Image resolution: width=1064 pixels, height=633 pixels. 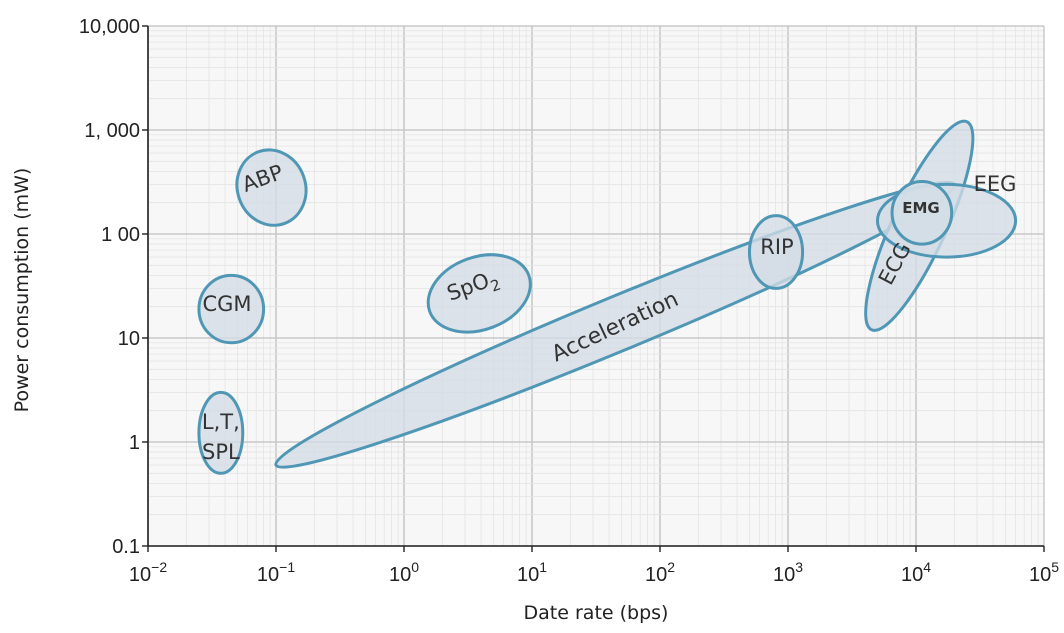 What do you see at coordinates (129, 339) in the screenshot?
I see `y-tick-label: 10` at bounding box center [129, 339].